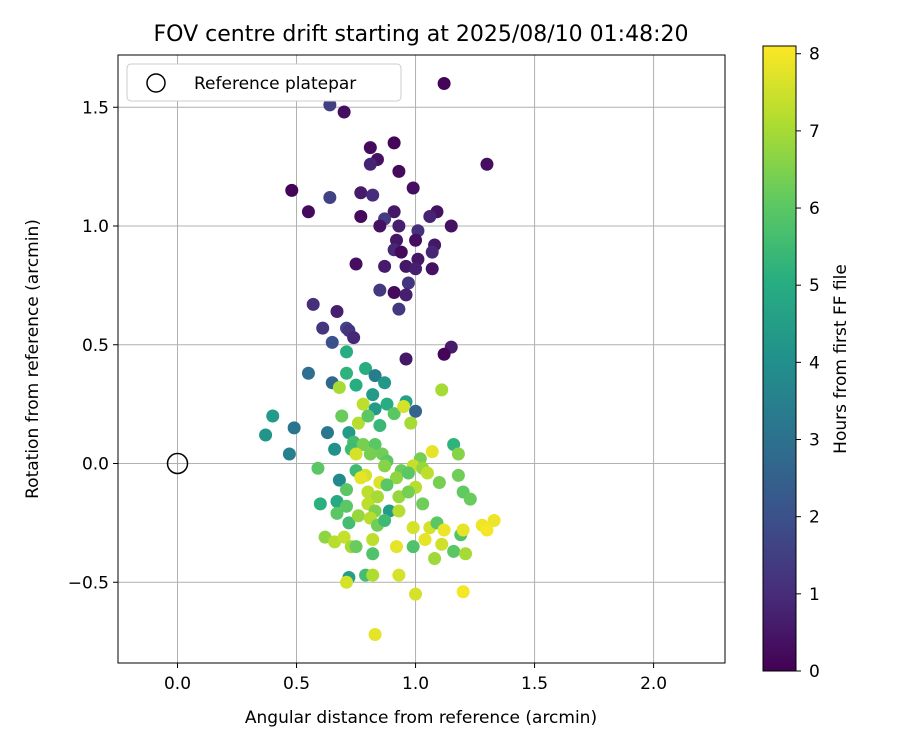 Image resolution: width=900 pixels, height=750 pixels. What do you see at coordinates (814, 518) in the screenshot?
I see `colorbar-tick-label: 2` at bounding box center [814, 518].